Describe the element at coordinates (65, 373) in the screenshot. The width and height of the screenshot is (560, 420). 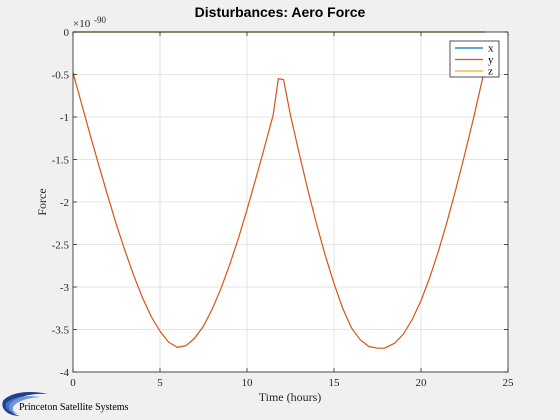
I see `y-tick-label: -4` at that location.